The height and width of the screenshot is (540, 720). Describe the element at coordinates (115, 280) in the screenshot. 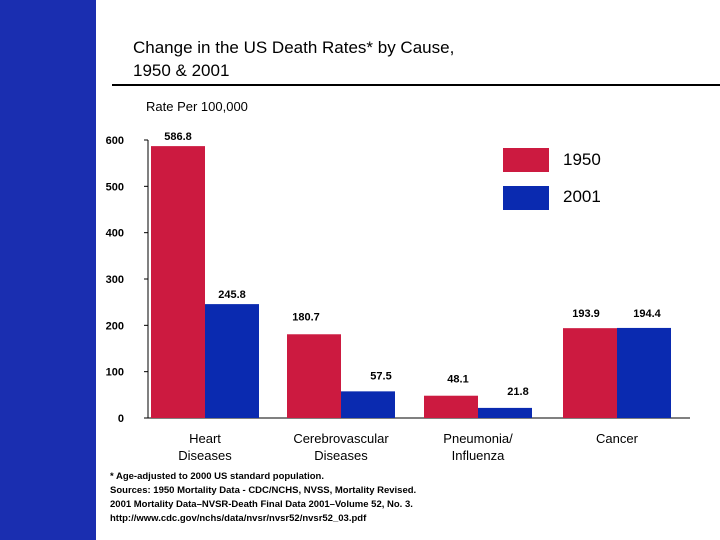

I see `y-tick-label: 300` at that location.